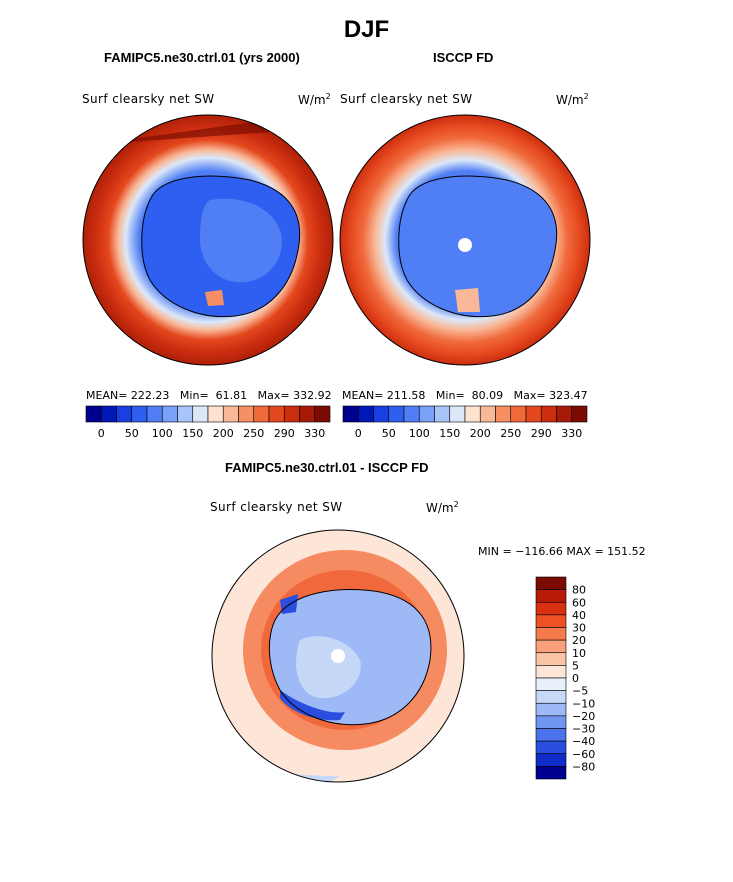 Image resolution: width=733 pixels, height=882 pixels. Describe the element at coordinates (562, 551) in the screenshot. I see `panel3-minmax: MIN = −116.66 MAX = 151.52` at that location.